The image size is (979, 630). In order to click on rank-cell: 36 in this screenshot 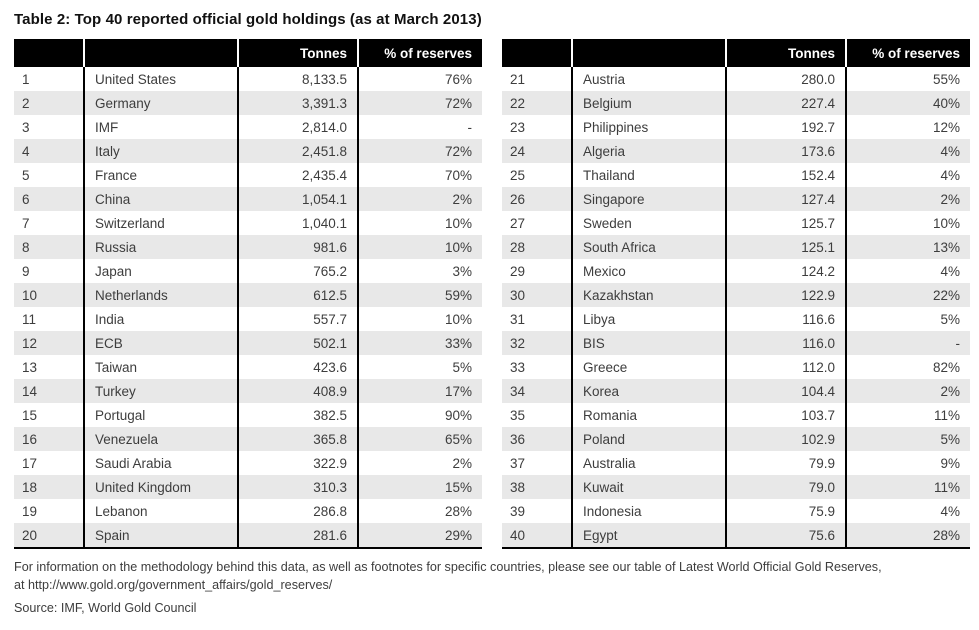, I will do `click(518, 439)`.